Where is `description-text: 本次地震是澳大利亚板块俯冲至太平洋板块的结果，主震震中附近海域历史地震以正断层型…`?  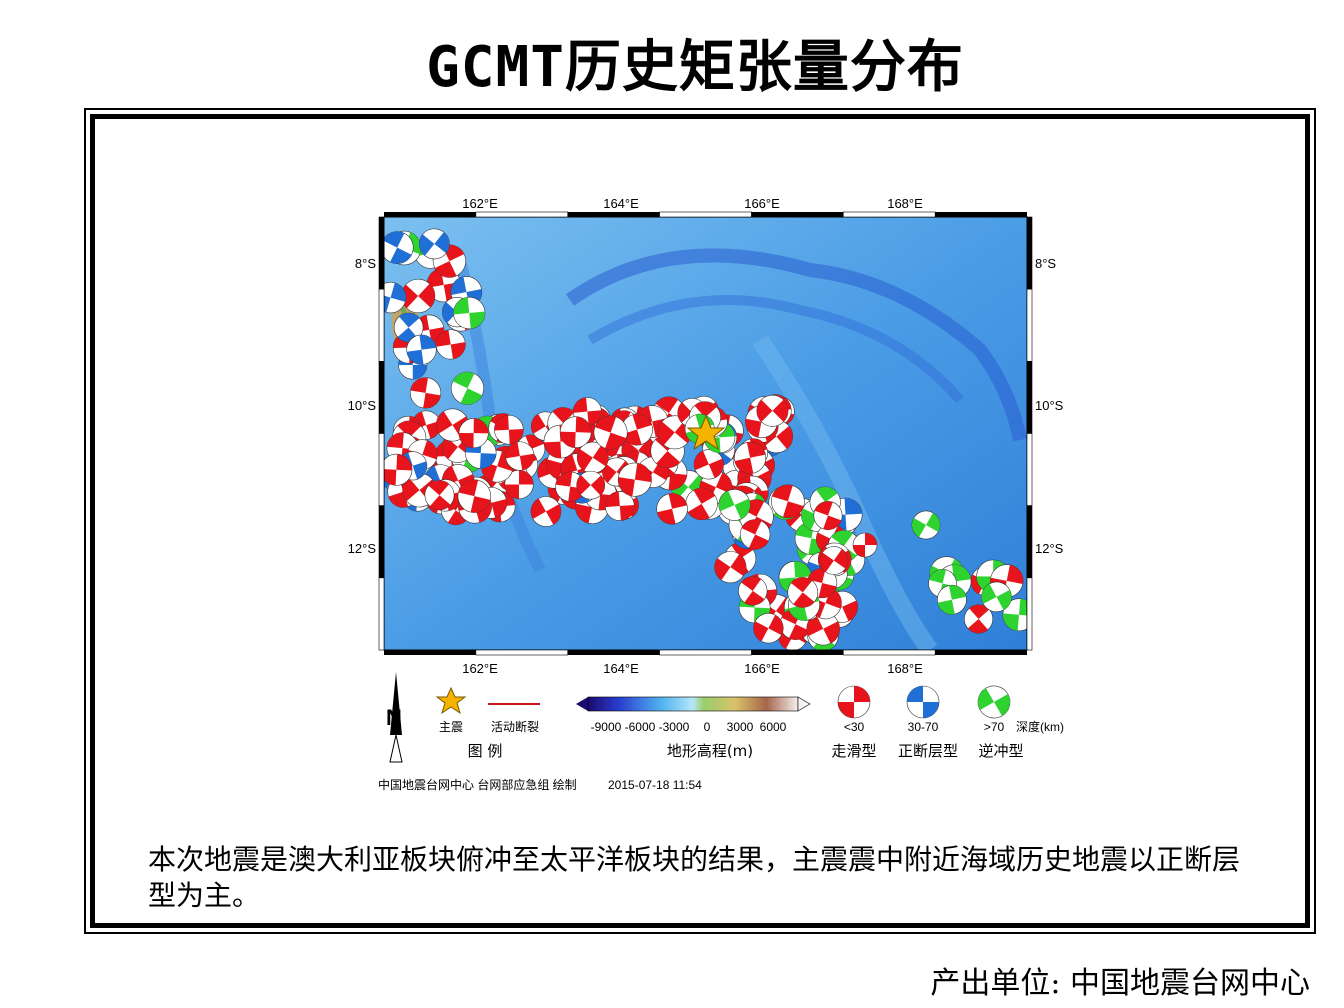
description-text: 本次地震是澳大利亚板块俯冲至太平洋板块的结果，主震震中附近海域历史地震以正断层型… is located at coordinates (694, 877).